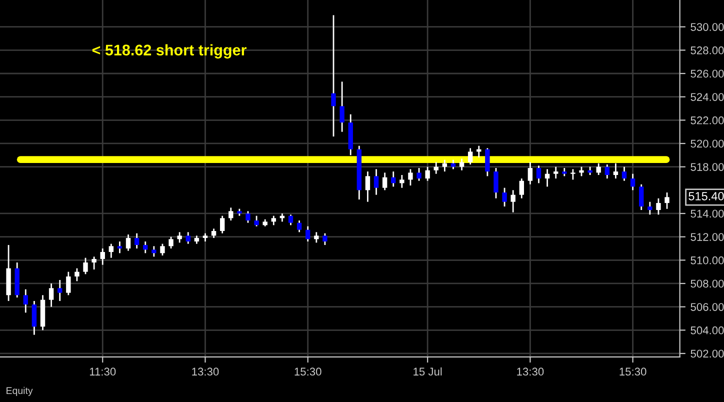 This screenshot has height=402, width=724. Describe the element at coordinates (707, 144) in the screenshot. I see `y-tick-label: 520.00` at that location.